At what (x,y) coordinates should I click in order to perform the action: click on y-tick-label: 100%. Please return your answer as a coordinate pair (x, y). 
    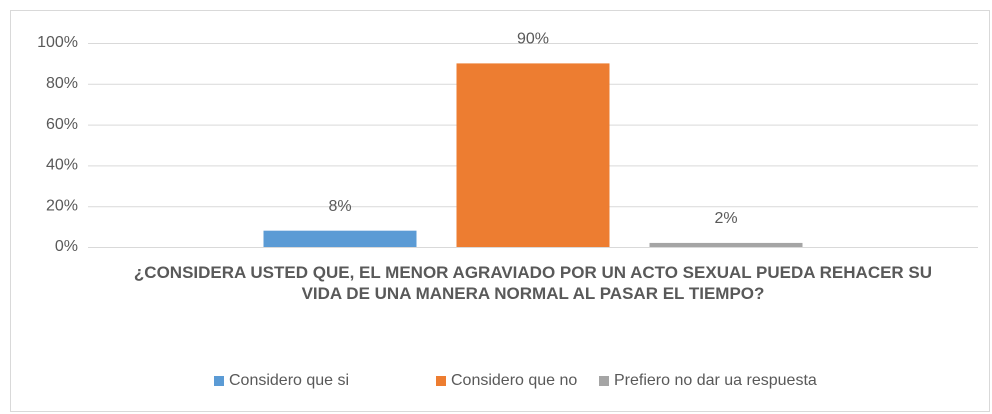
    Looking at the image, I should click on (57, 42).